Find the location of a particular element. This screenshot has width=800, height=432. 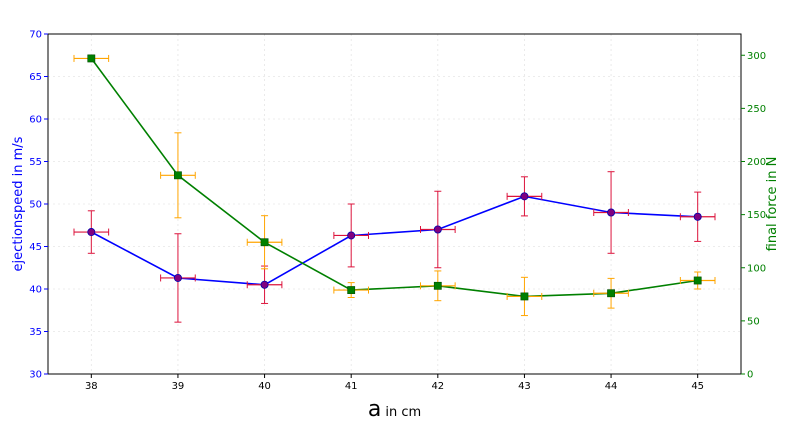

y-right-tick-label: 0 is located at coordinates (750, 375).